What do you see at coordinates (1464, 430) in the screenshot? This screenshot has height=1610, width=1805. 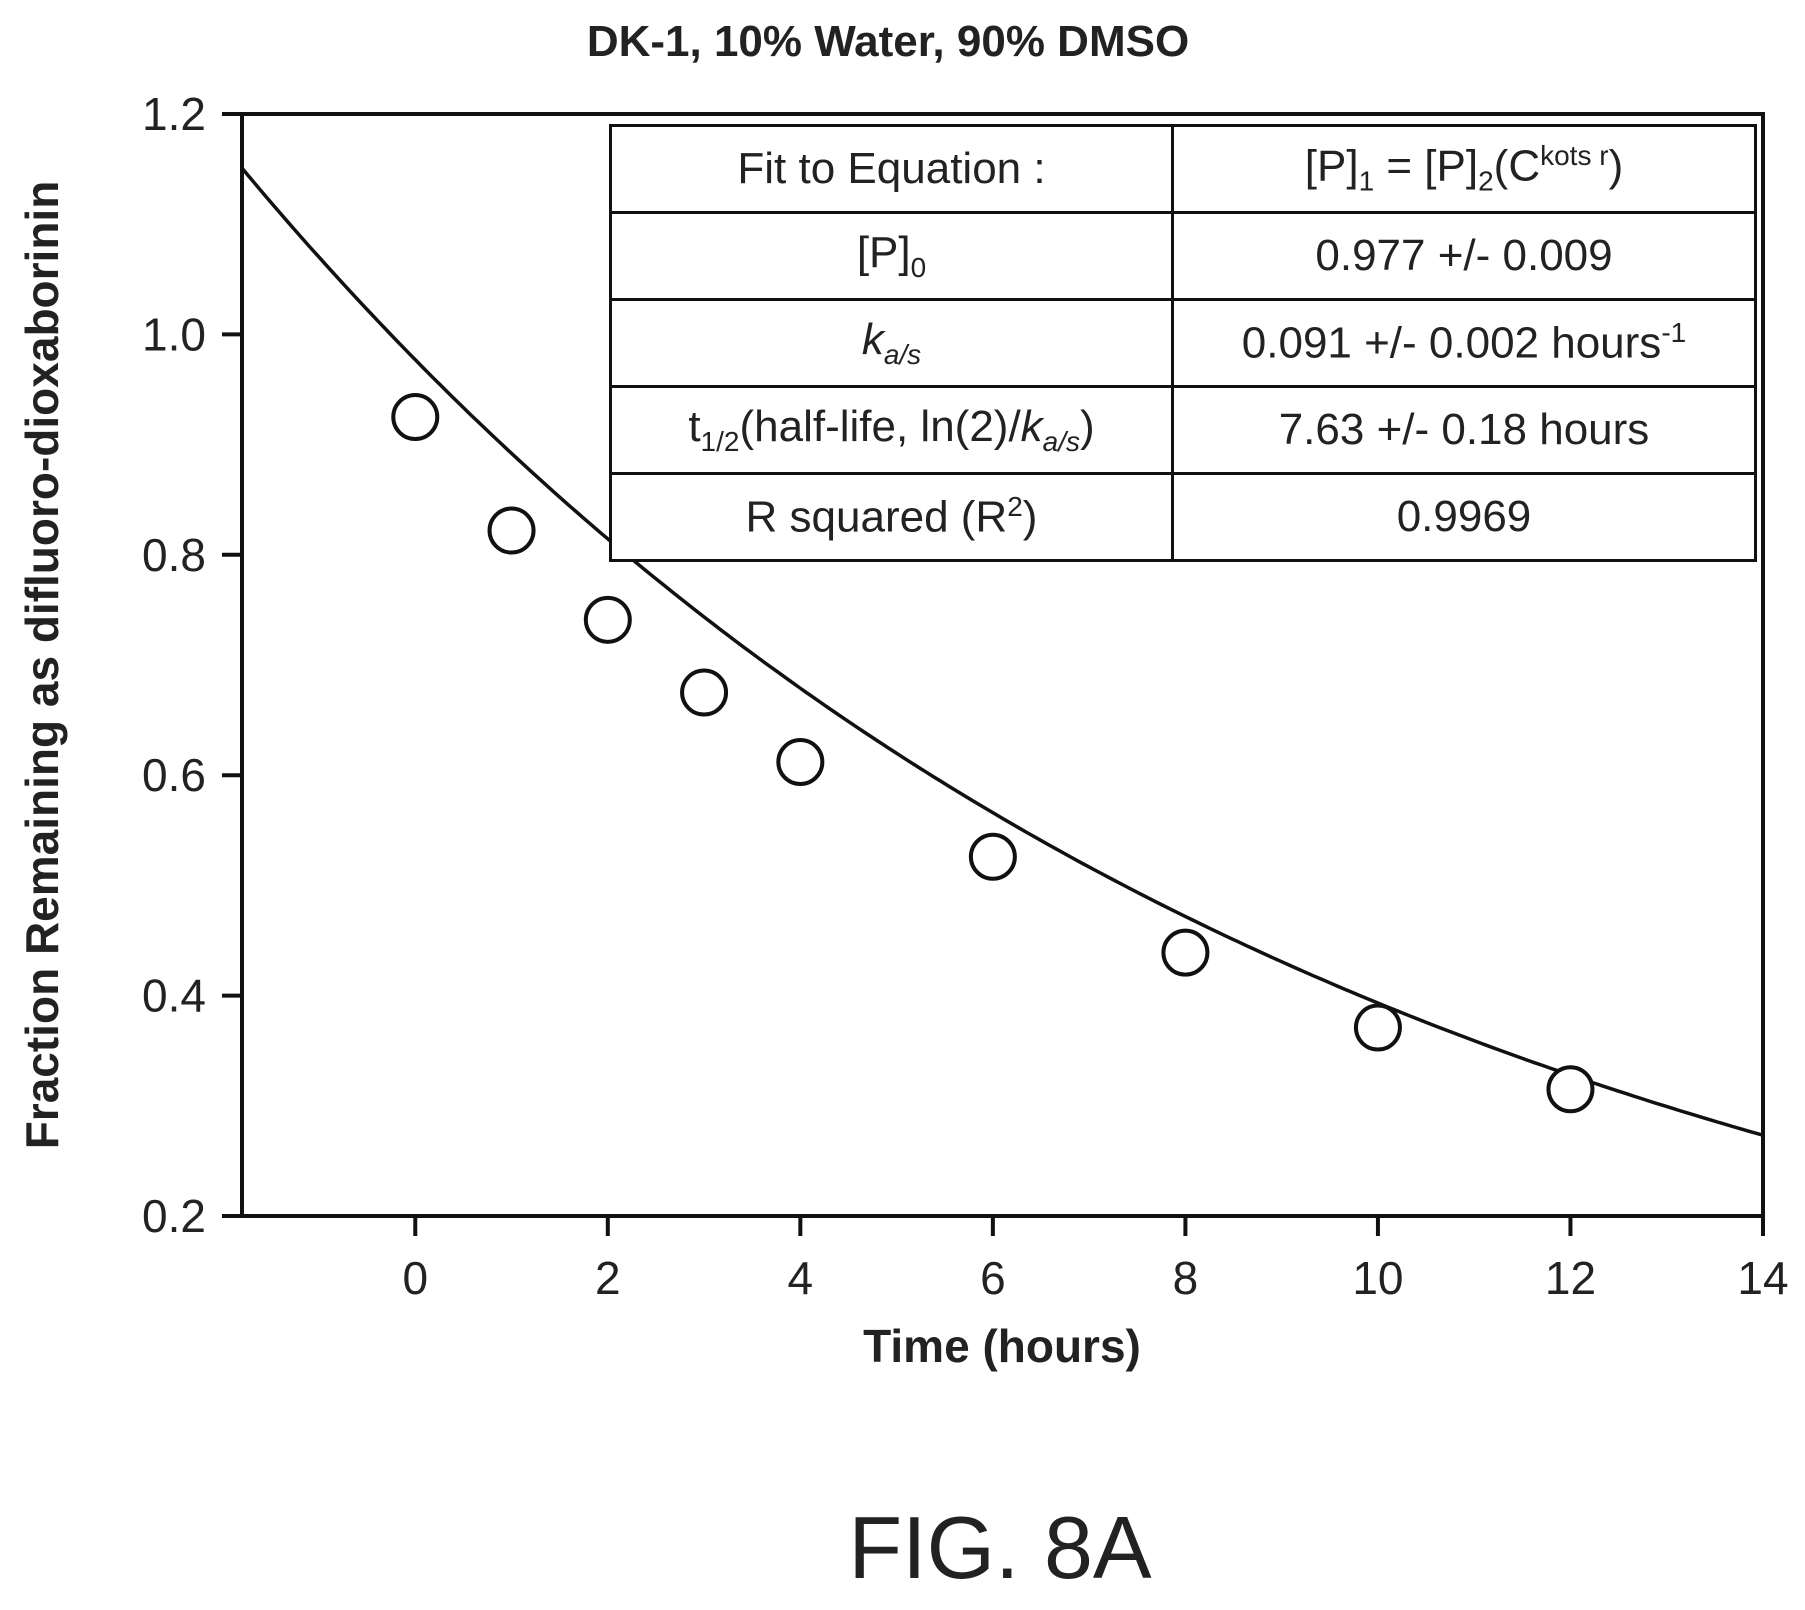 I see `half-life-value: 7.63 +/- 0.18 hours` at bounding box center [1464, 430].